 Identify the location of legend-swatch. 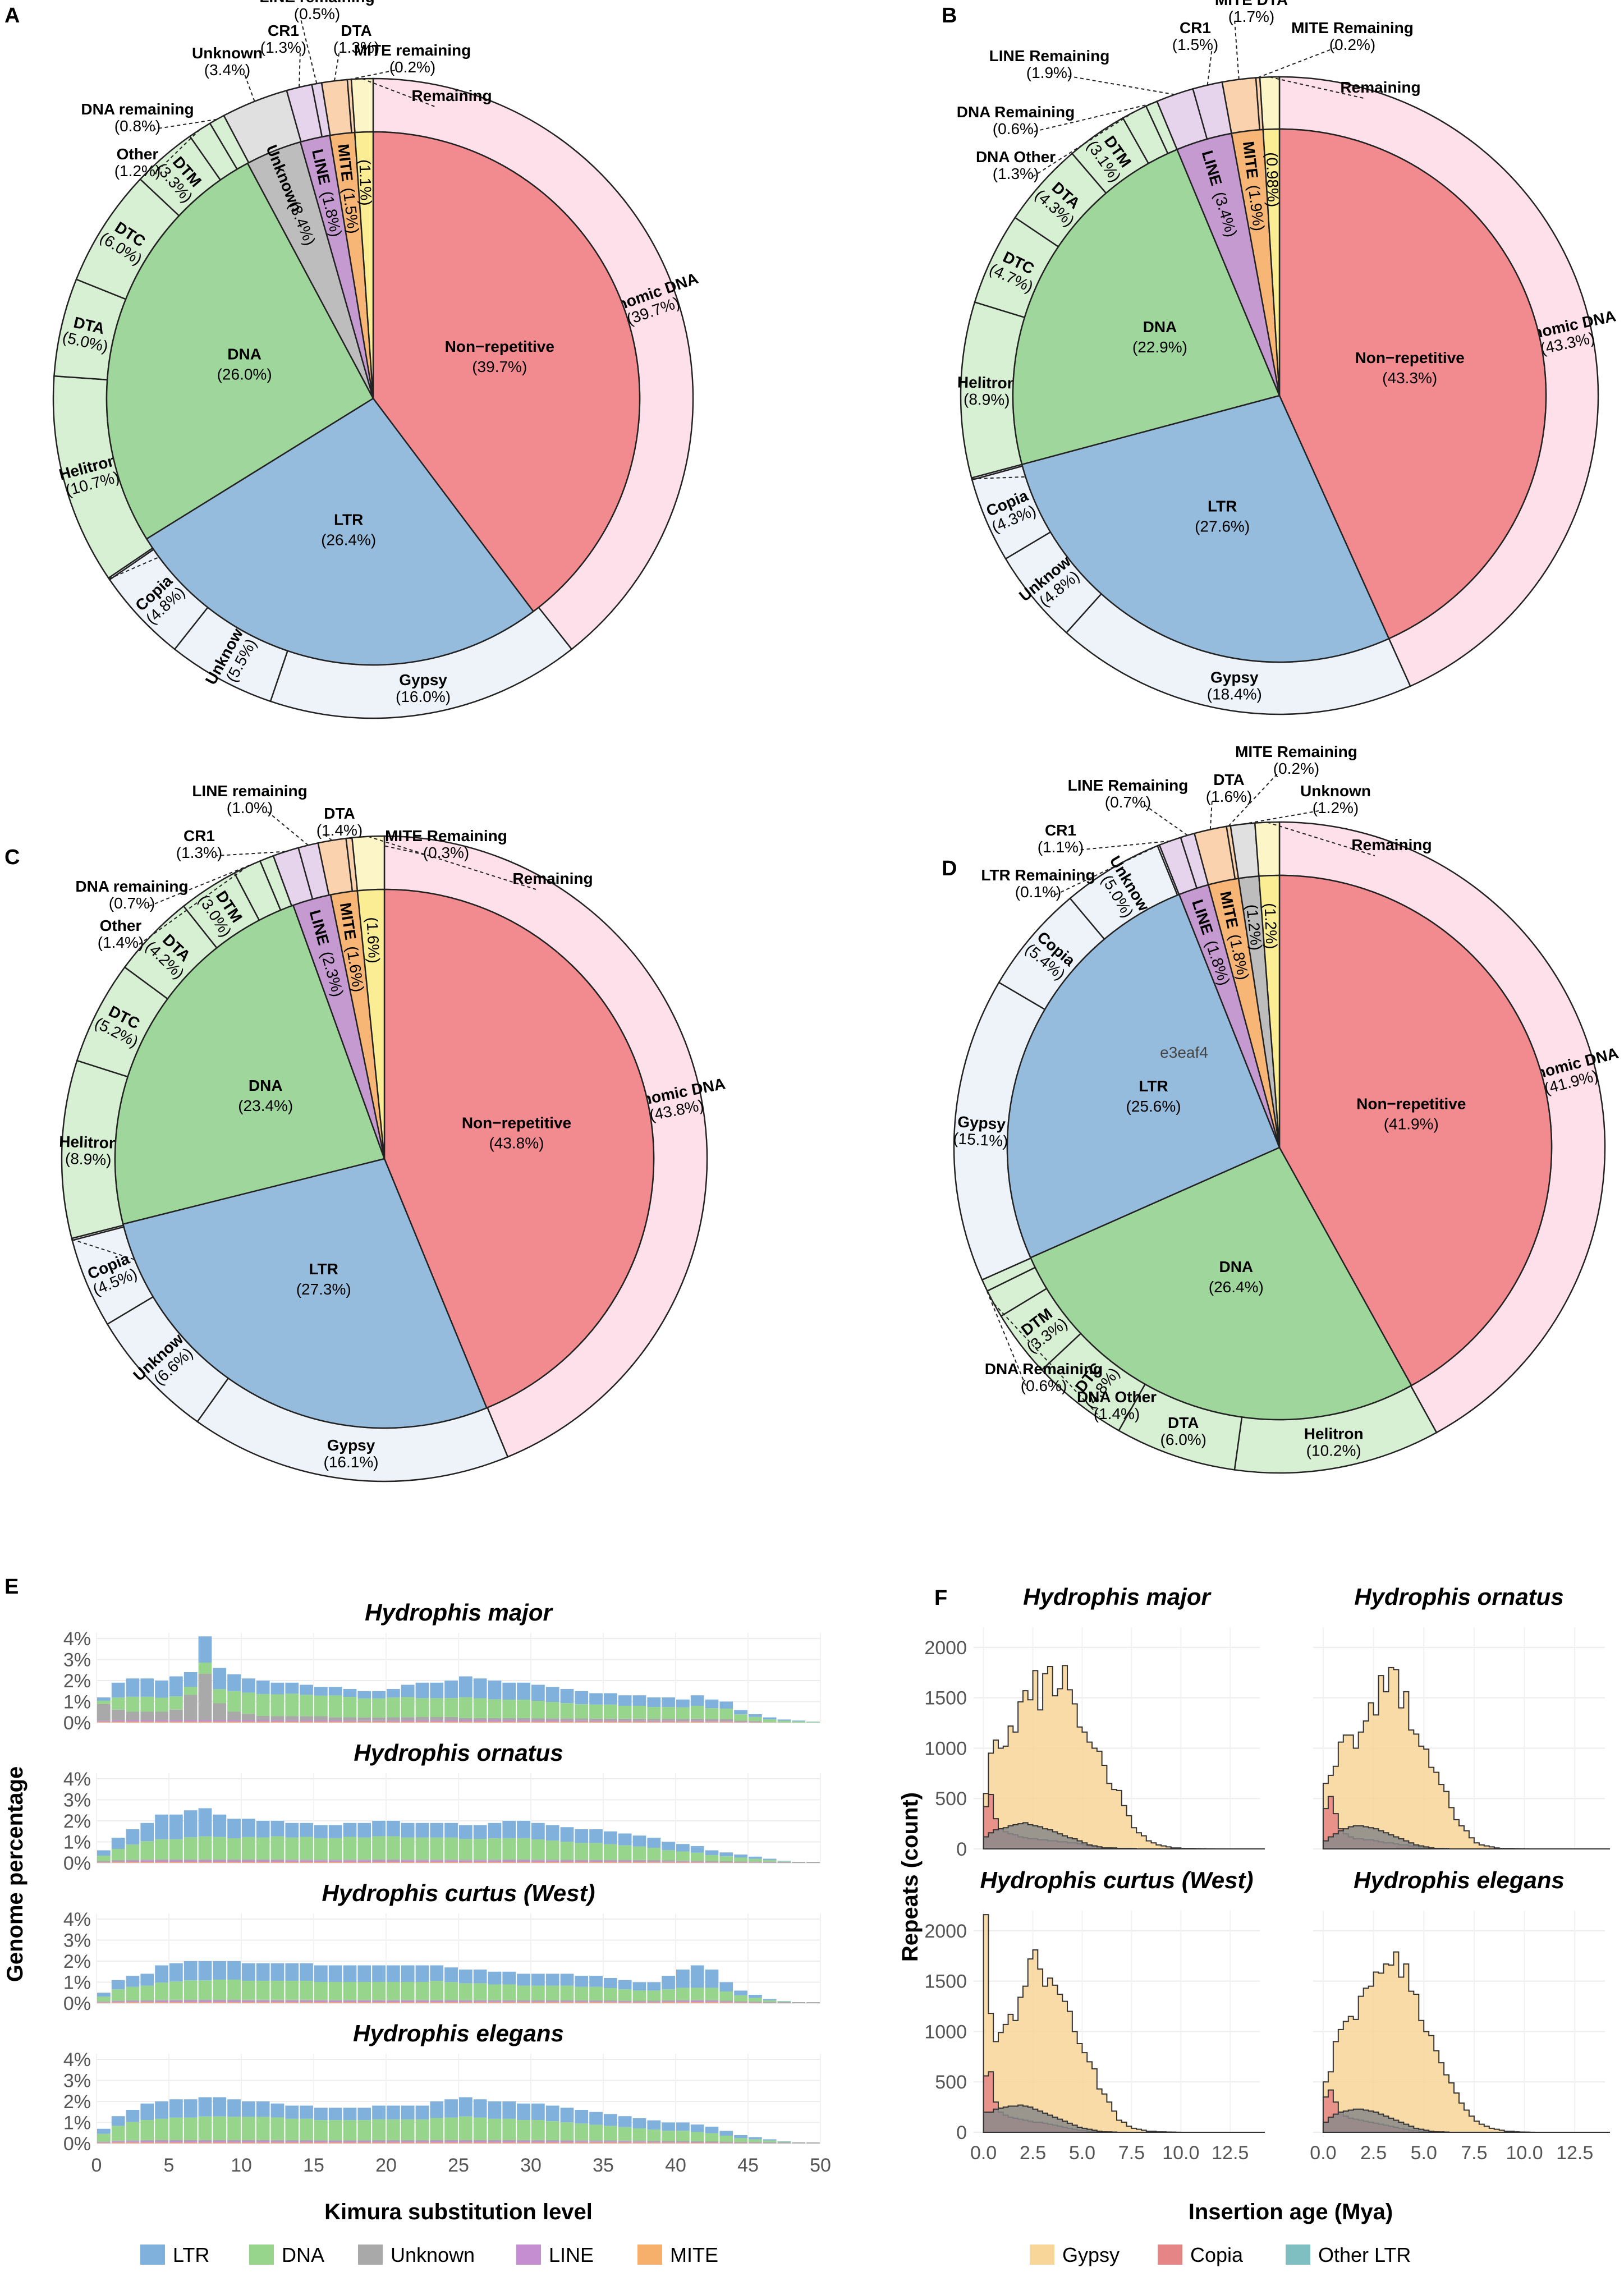
(1170, 2255).